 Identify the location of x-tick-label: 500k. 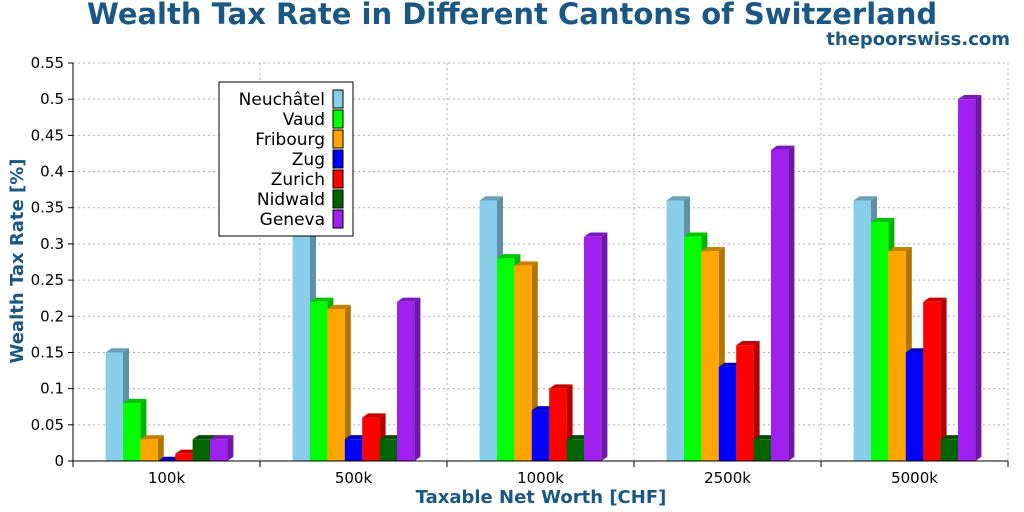
(354, 478).